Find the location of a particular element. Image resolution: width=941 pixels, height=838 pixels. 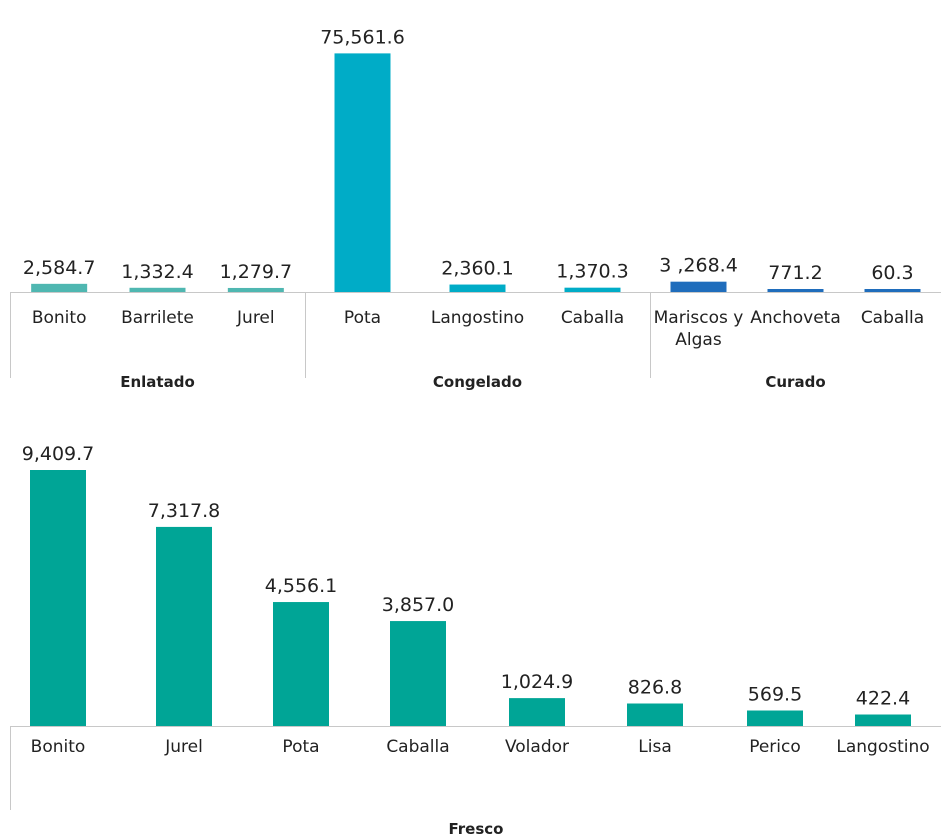

data-label: 2,584.7 is located at coordinates (59, 268).